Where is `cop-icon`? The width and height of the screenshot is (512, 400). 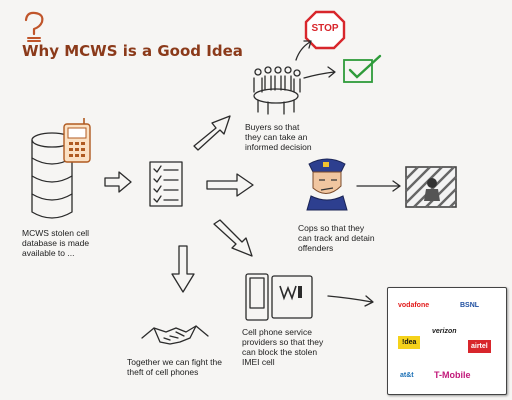
cop-icon is located at coordinates (327, 184).